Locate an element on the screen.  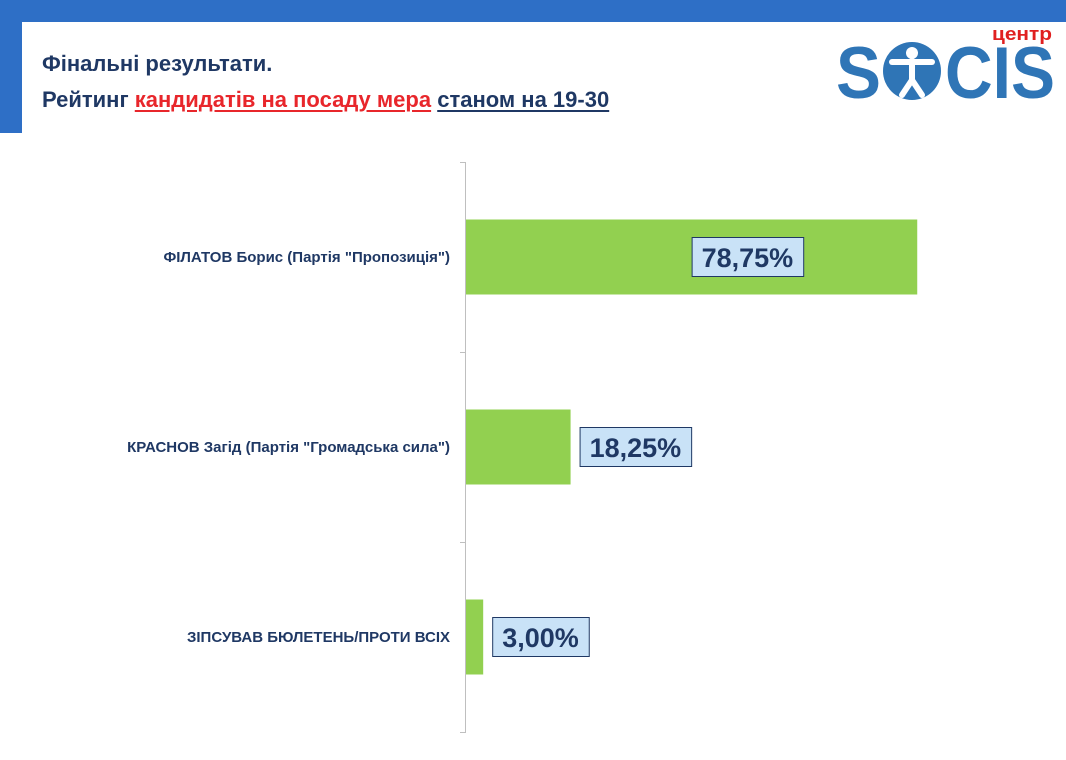
data-label-2: 18,25% is located at coordinates (636, 447).